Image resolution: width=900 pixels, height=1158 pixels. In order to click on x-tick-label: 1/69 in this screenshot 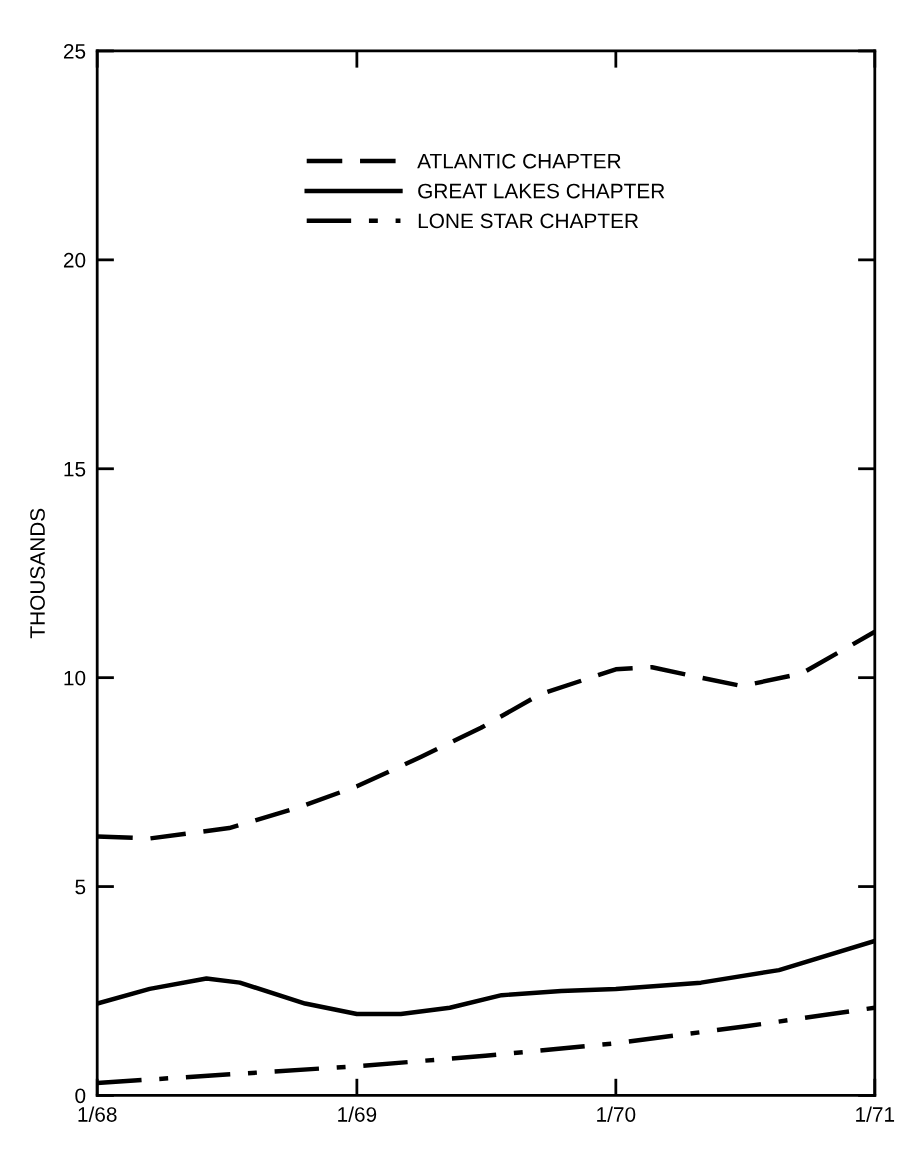, I will do `click(357, 1114)`.